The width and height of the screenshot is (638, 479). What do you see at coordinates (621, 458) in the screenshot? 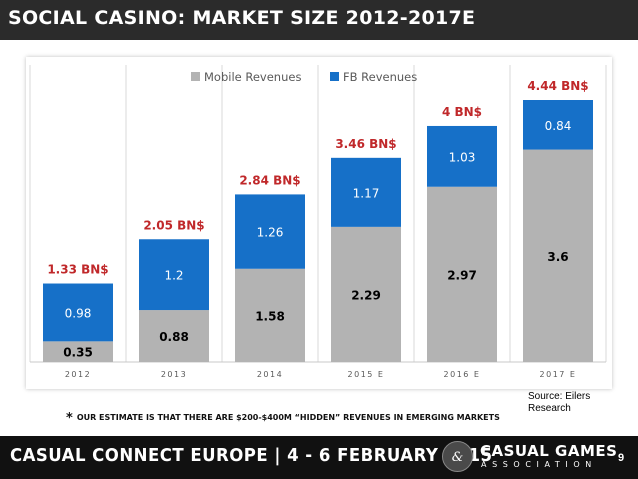
I see `page-number: 9` at bounding box center [621, 458].